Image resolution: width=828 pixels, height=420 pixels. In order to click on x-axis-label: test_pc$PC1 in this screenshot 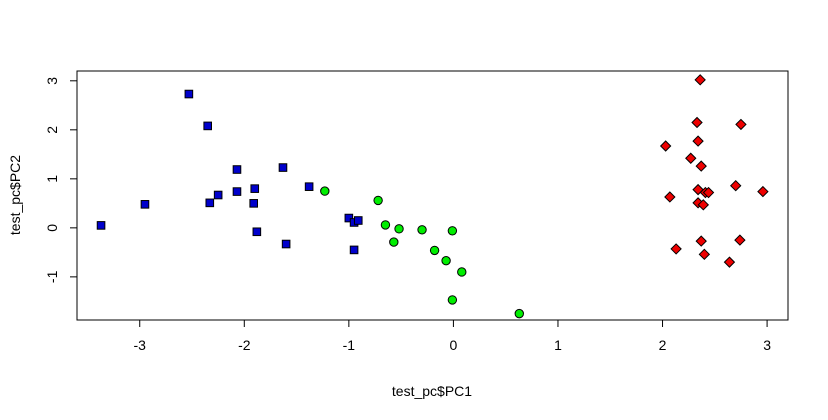, I will do `click(432, 391)`.